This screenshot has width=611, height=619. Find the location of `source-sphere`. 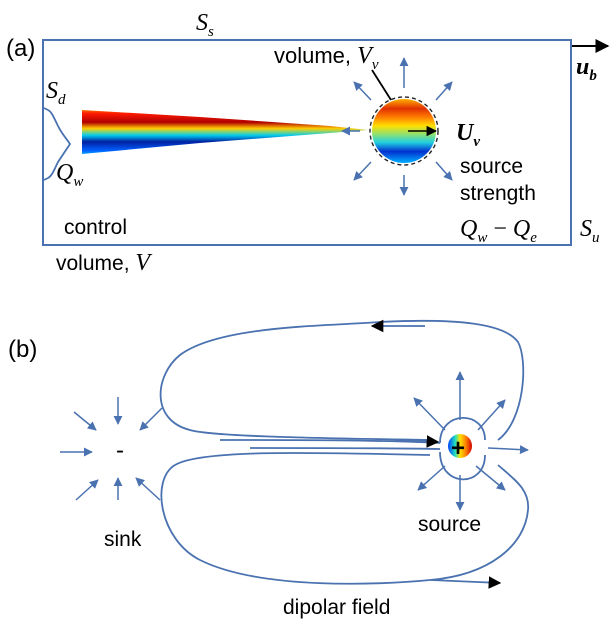

source-sphere is located at coordinates (460, 446).